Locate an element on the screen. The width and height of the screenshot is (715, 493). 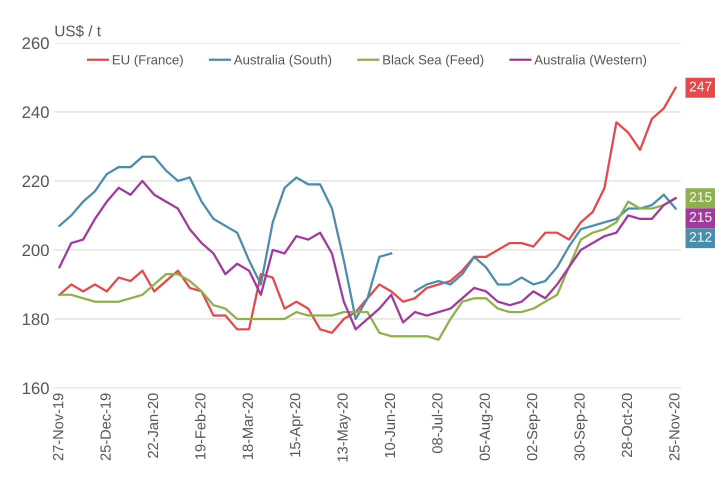
y-axis-title: US$ / t is located at coordinates (78, 31).